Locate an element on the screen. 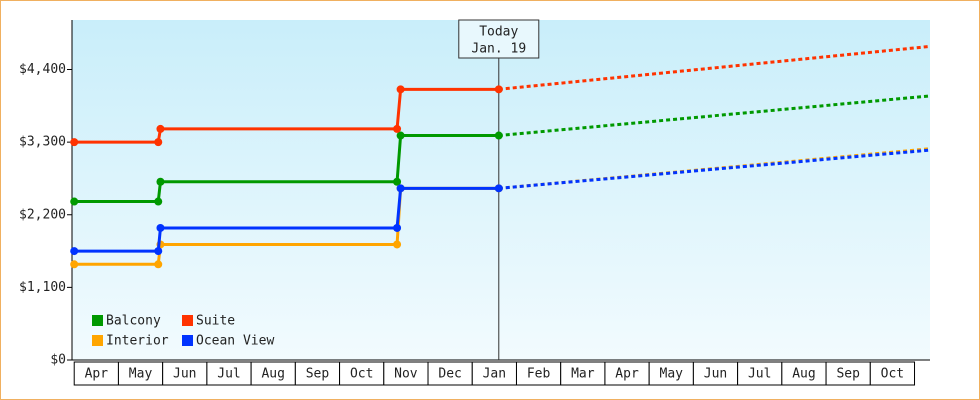  today-date: Jan. 19 is located at coordinates (498, 49).